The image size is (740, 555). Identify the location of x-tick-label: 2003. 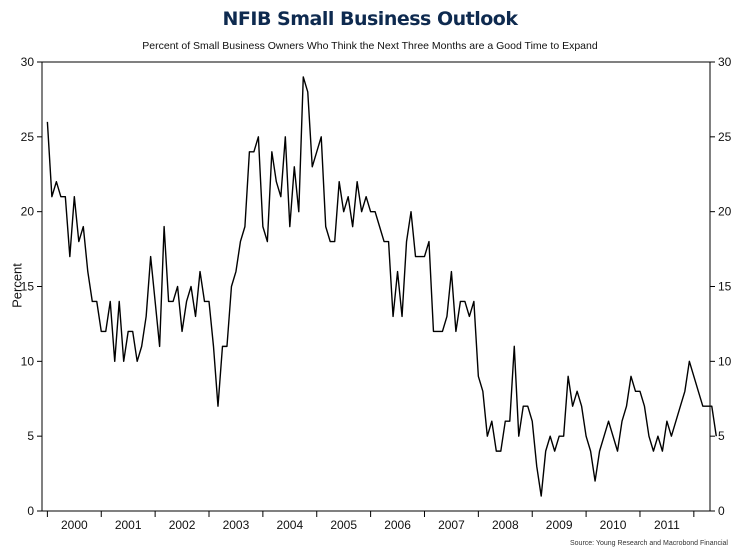
(236, 525).